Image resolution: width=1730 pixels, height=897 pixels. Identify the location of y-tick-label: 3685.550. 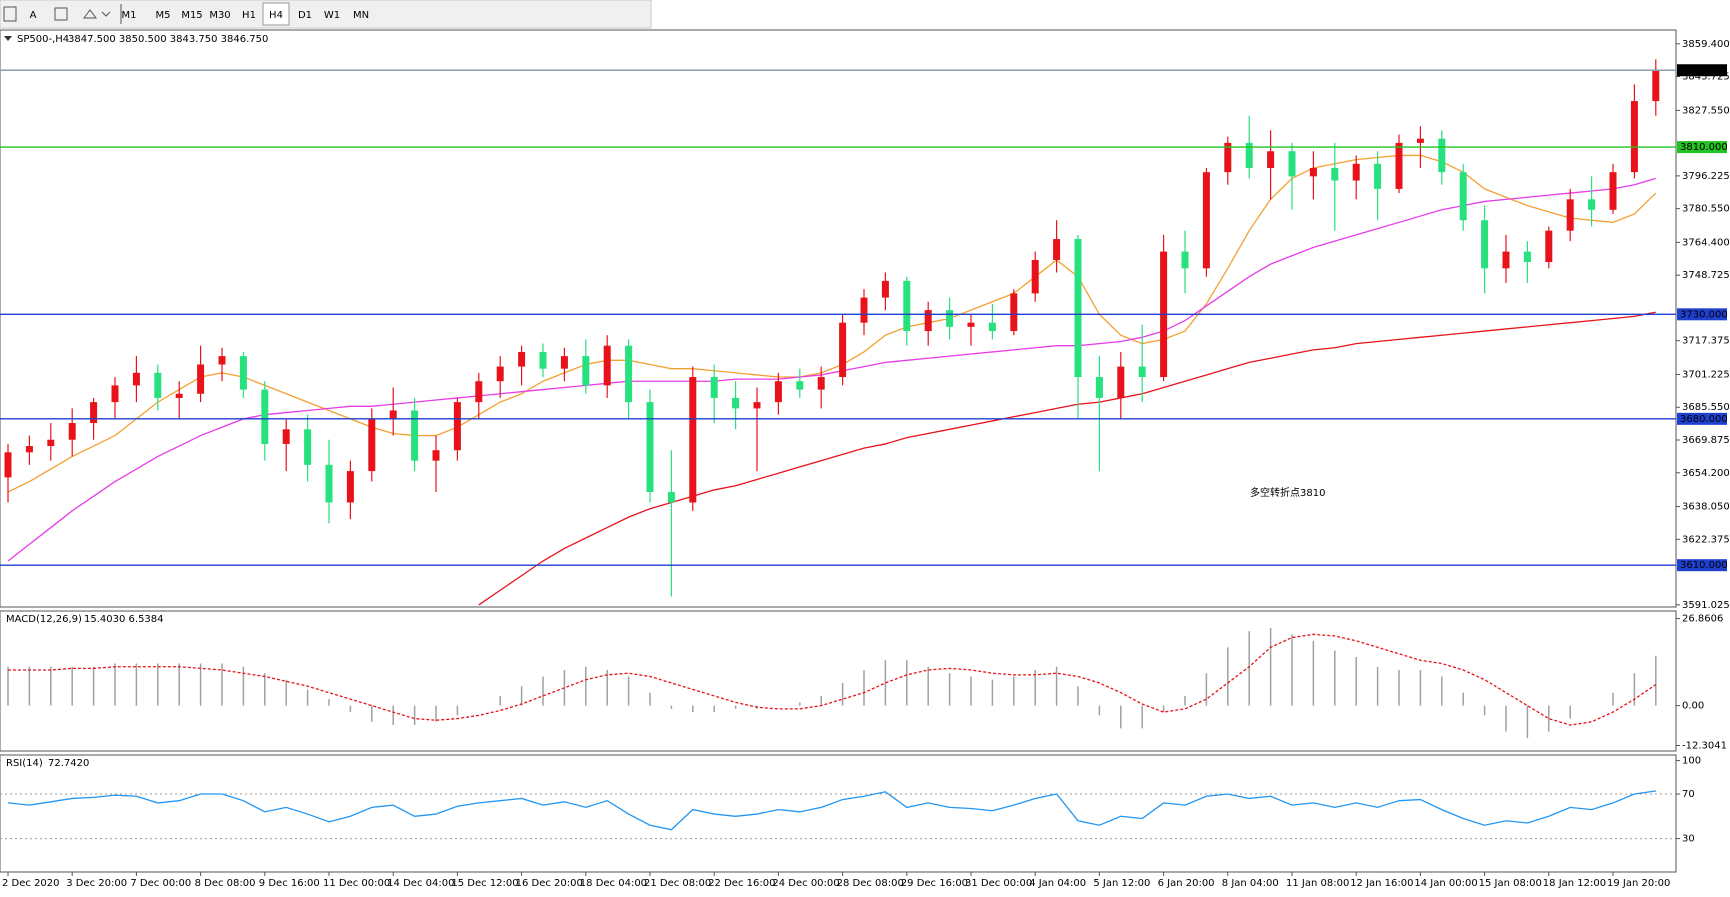
(1706, 407).